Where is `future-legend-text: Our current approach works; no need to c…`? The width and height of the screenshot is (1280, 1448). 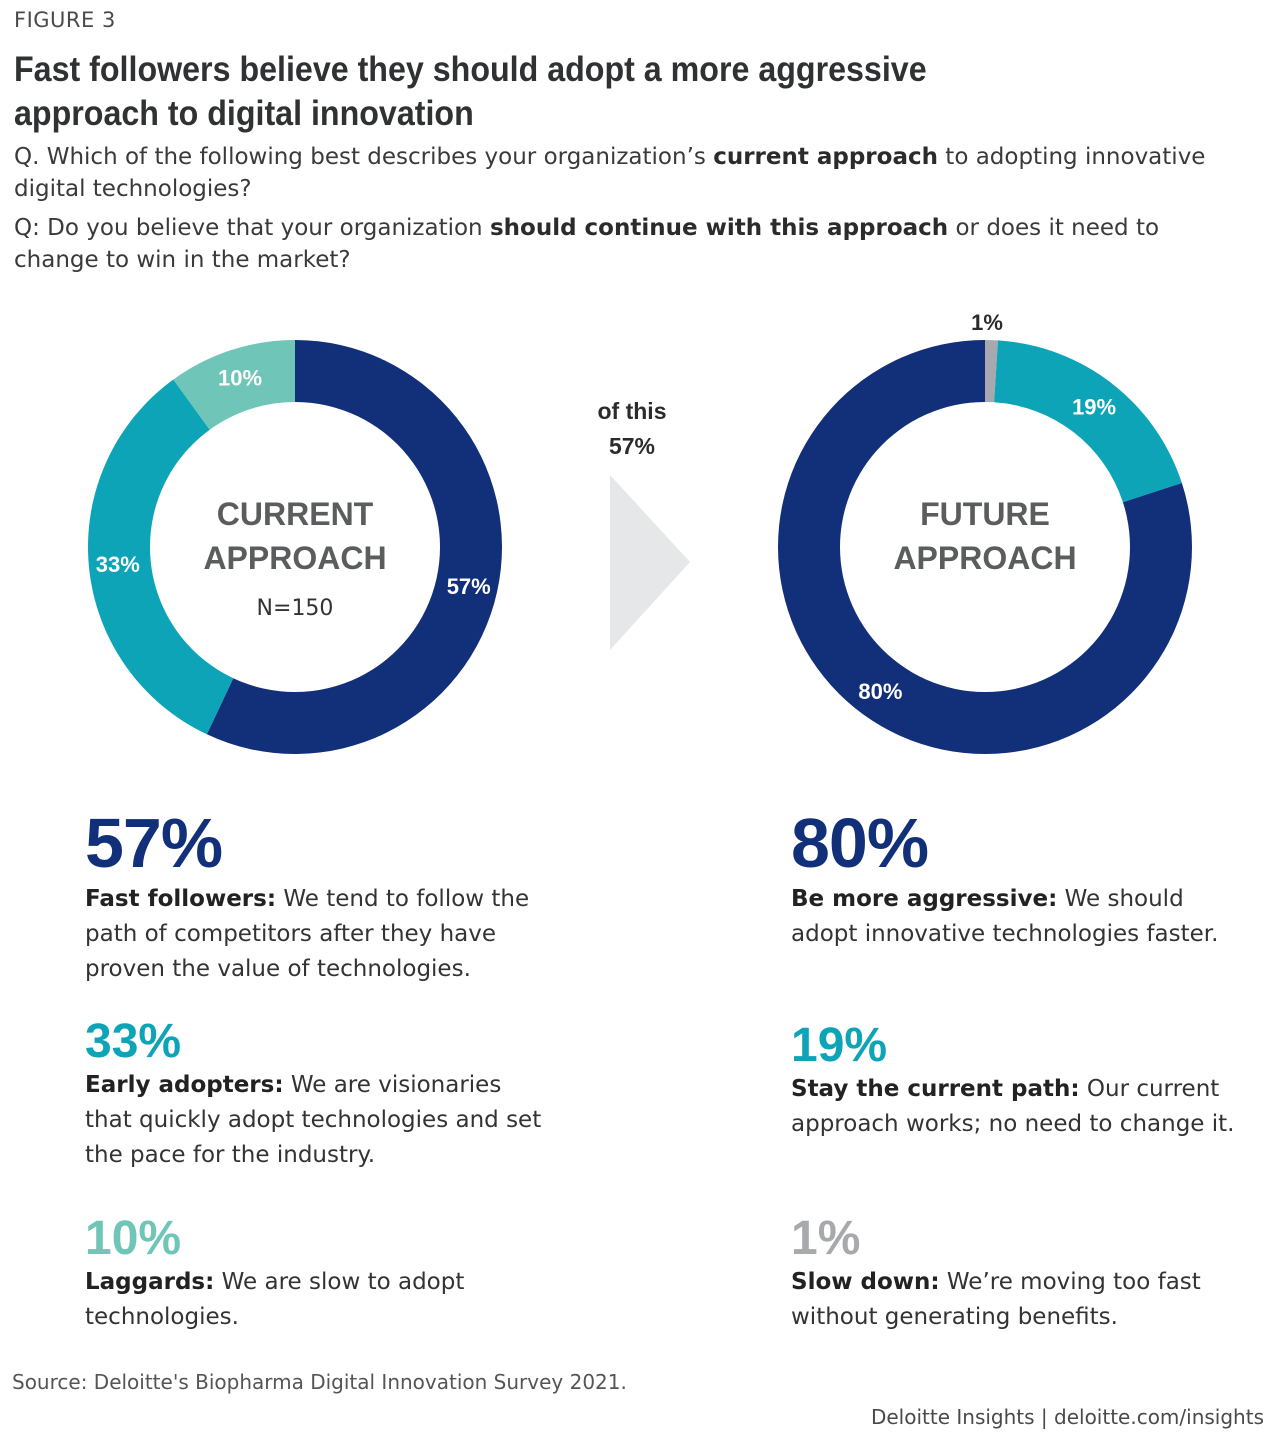 future-legend-text: Our current approach works; no need to c… is located at coordinates (1013, 1106).